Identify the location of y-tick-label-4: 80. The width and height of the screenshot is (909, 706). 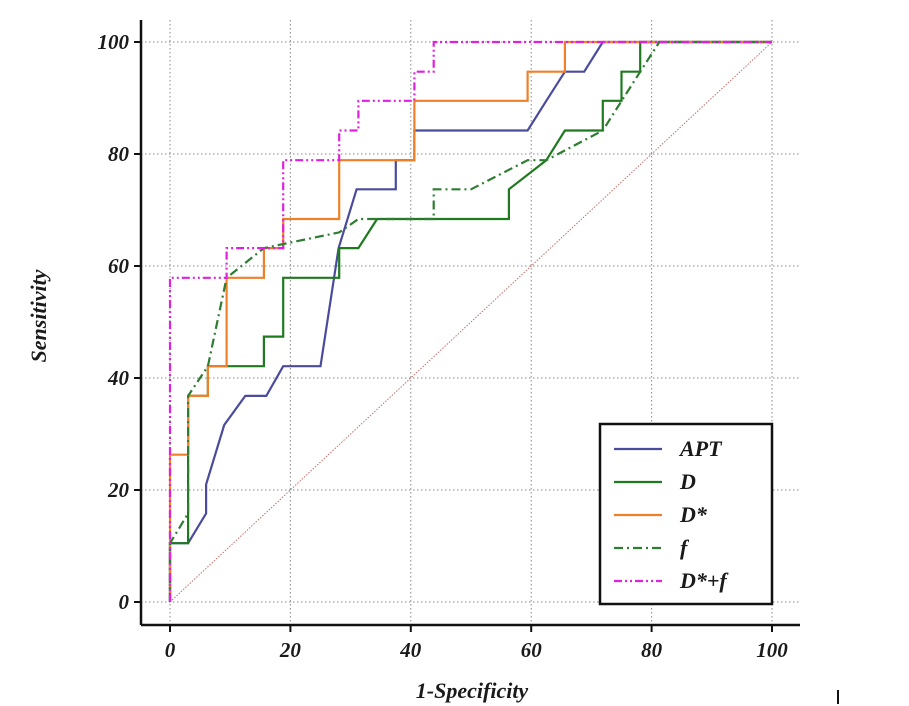
(119, 154).